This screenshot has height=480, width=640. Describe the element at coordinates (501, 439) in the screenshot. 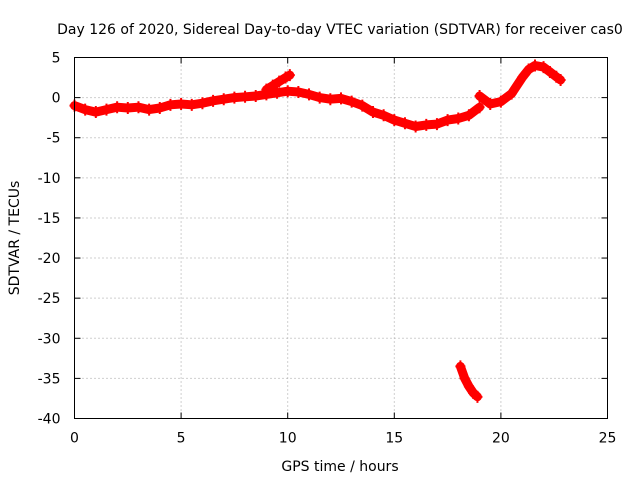

I see `x-tick-label: 20` at that location.